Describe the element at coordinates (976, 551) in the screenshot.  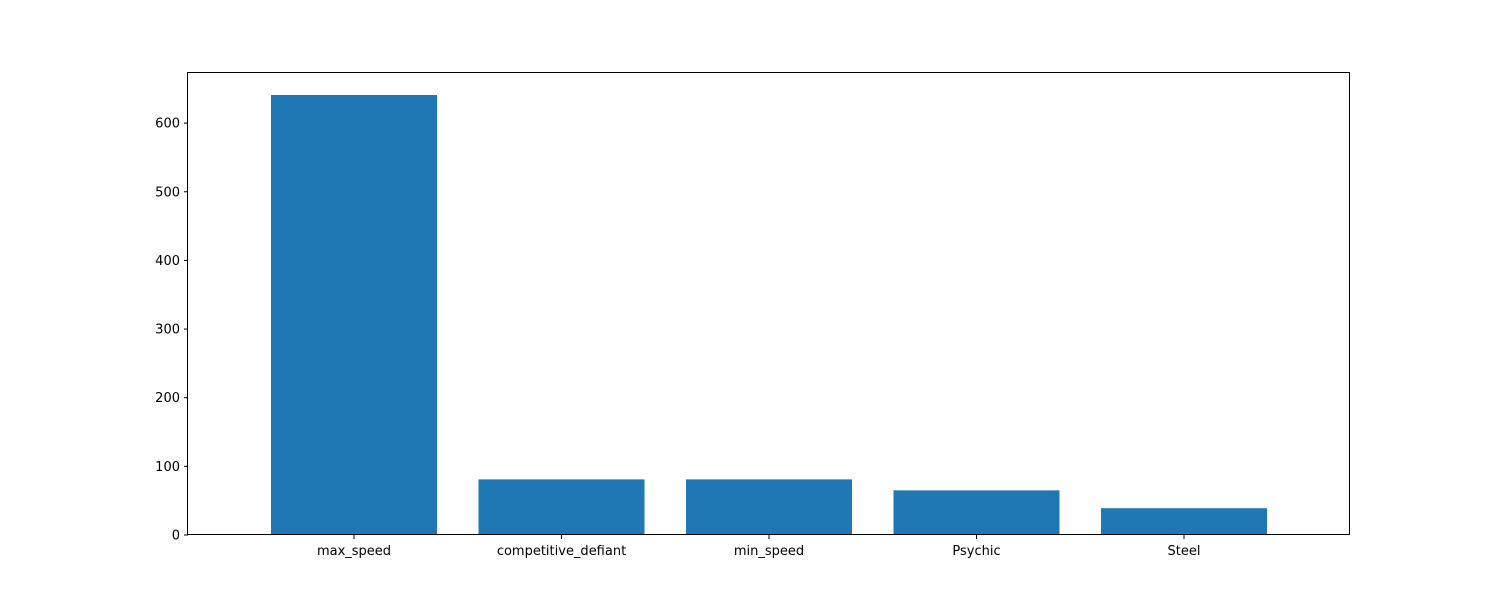
I see `x-tick-label: Psychic` at that location.